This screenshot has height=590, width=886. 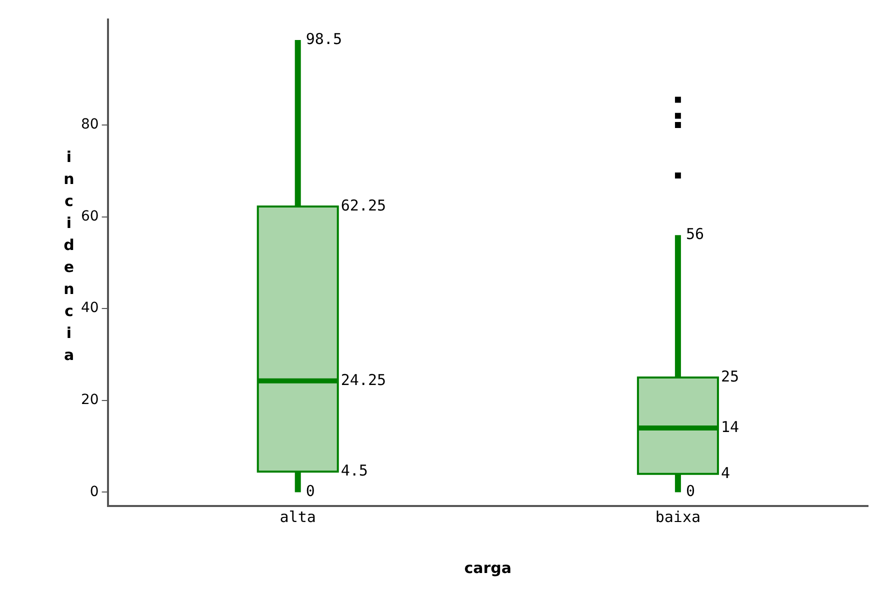 What do you see at coordinates (89, 308) in the screenshot?
I see `y-tick-label: 40` at bounding box center [89, 308].